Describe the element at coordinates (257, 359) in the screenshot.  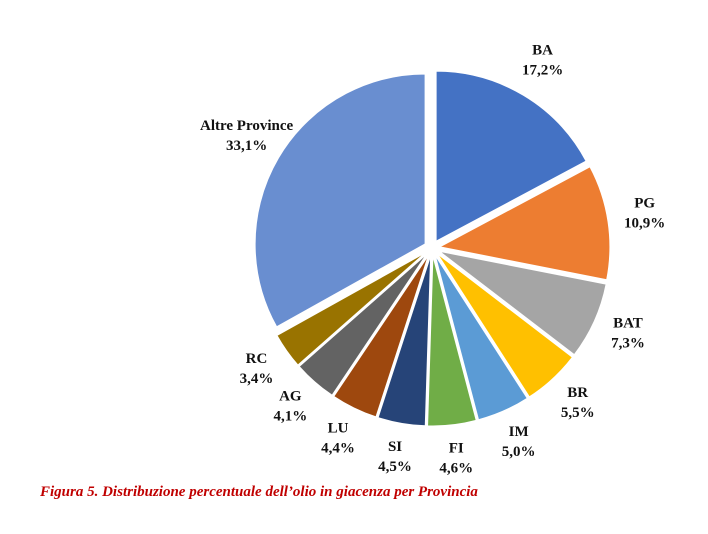
I see `slice-label: RC` at that location.